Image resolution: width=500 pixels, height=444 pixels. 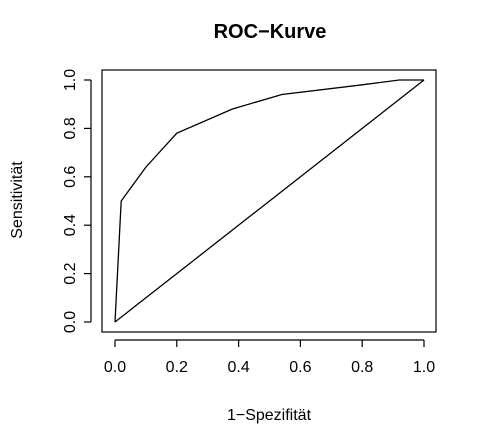 What do you see at coordinates (177, 367) in the screenshot?
I see `x-tick-label: 0.2` at bounding box center [177, 367].